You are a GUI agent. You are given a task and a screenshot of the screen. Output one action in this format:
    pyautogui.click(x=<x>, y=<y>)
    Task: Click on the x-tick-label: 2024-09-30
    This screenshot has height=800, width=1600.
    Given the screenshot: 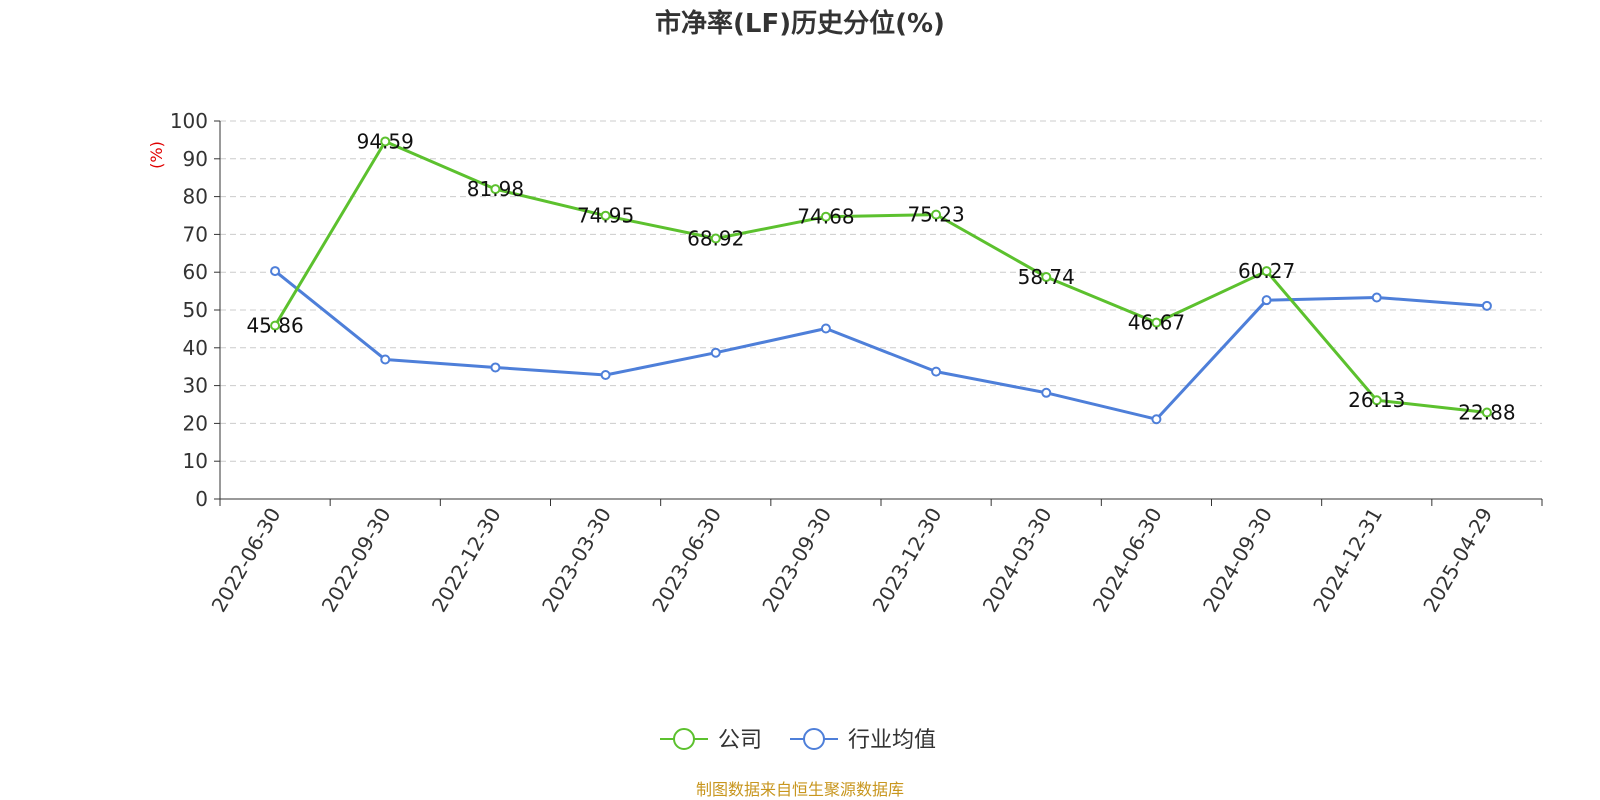 What is the action you would take?
    pyautogui.click(x=1237, y=560)
    